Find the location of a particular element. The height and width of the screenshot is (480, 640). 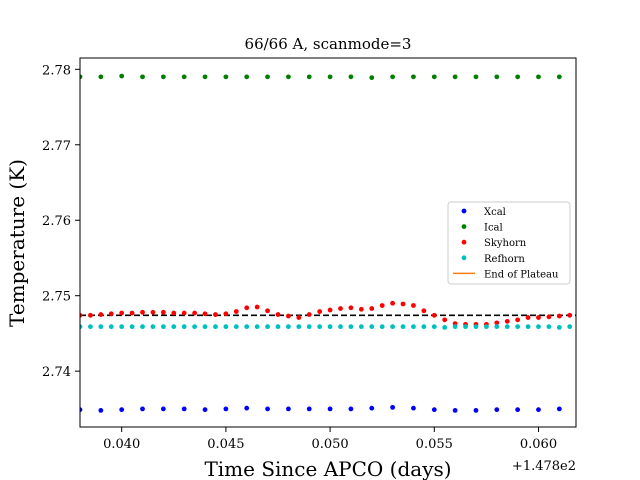

x-tick-label: 0.055 is located at coordinates (434, 444).